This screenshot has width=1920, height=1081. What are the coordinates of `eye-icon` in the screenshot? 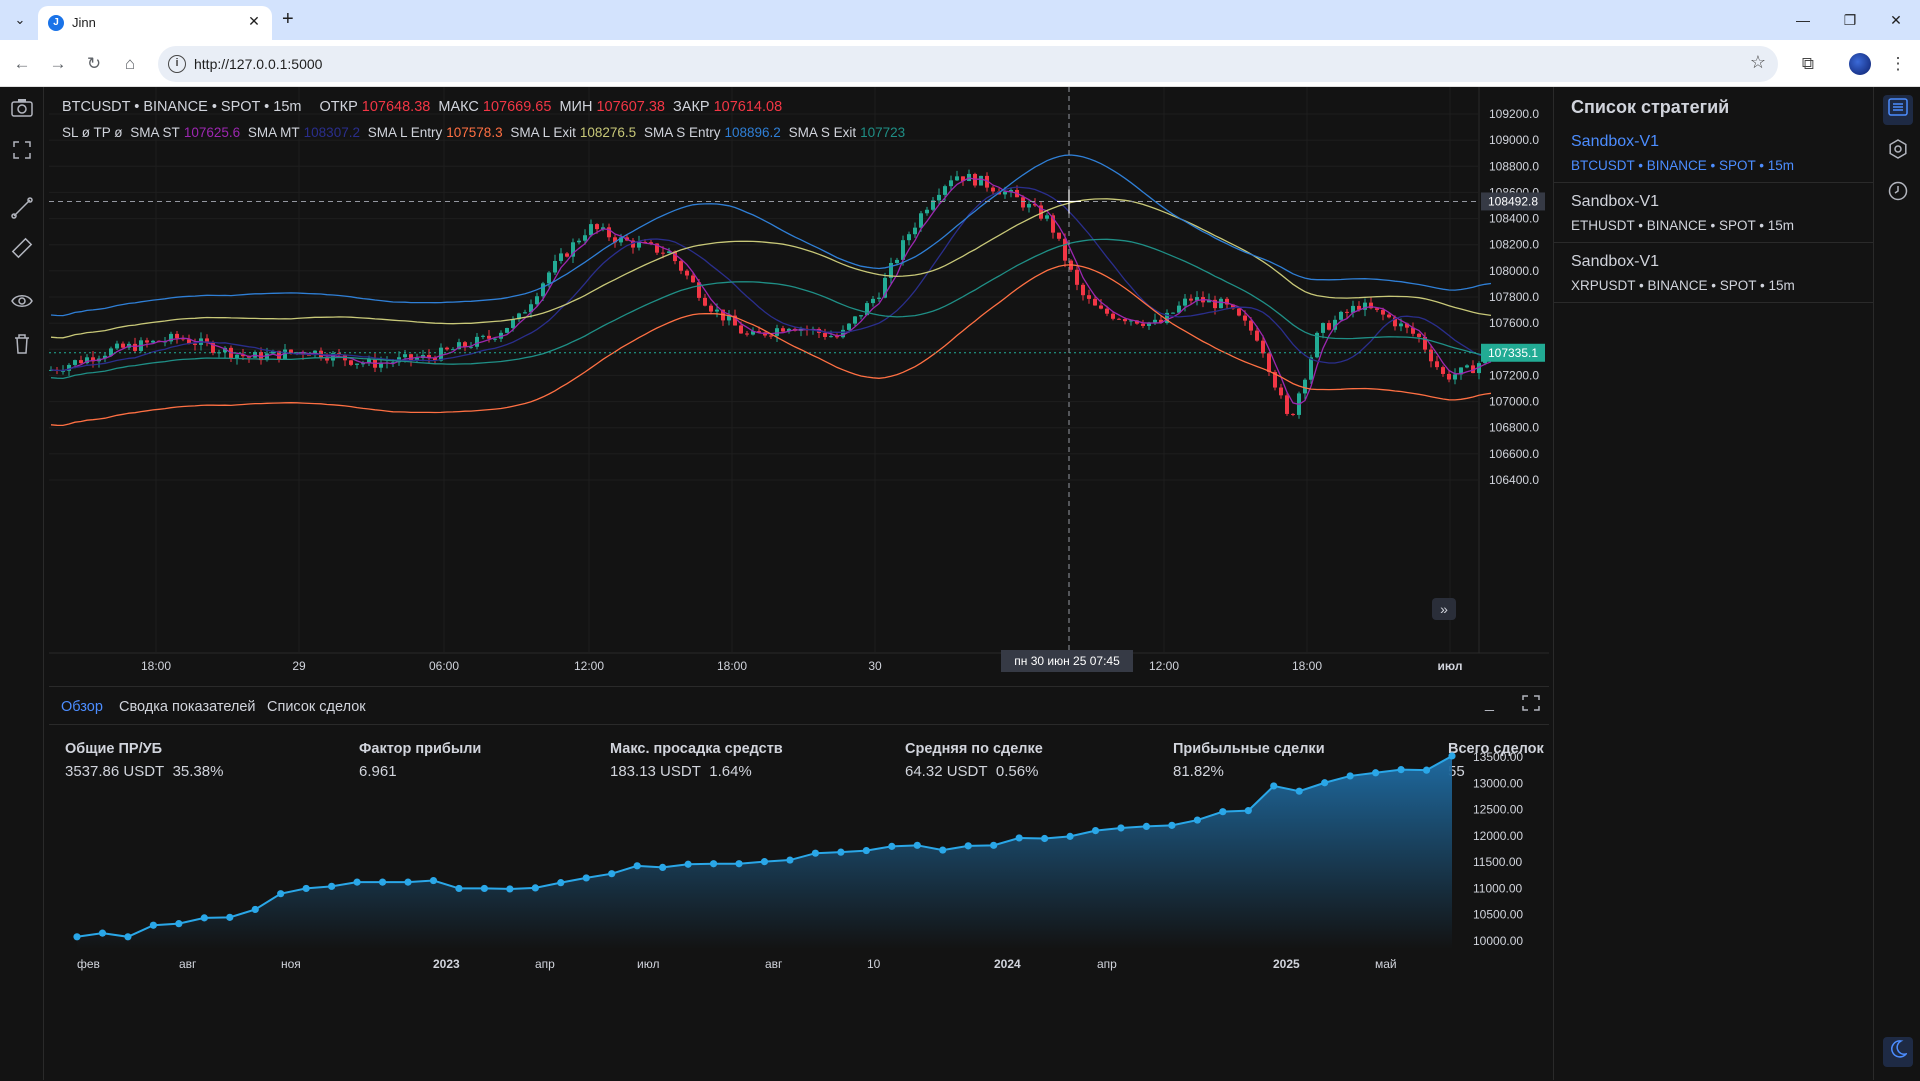 It's located at (22, 304).